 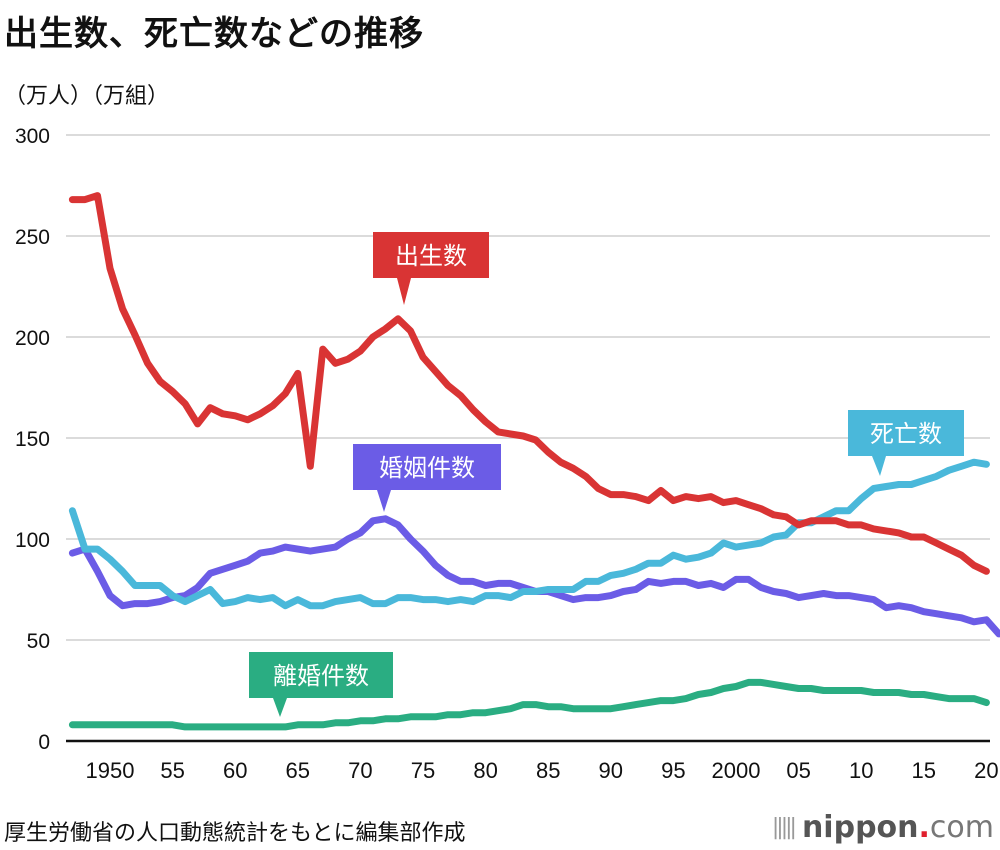 I want to click on nippon-logo: ||||| nippon.com, so click(x=883, y=827).